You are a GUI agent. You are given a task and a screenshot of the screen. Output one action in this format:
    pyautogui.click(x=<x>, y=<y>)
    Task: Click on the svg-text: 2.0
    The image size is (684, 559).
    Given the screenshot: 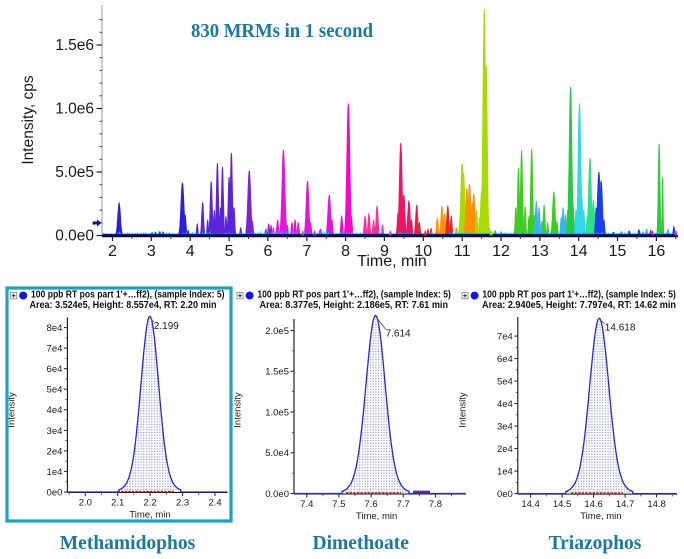 What is the action you would take?
    pyautogui.click(x=85, y=503)
    